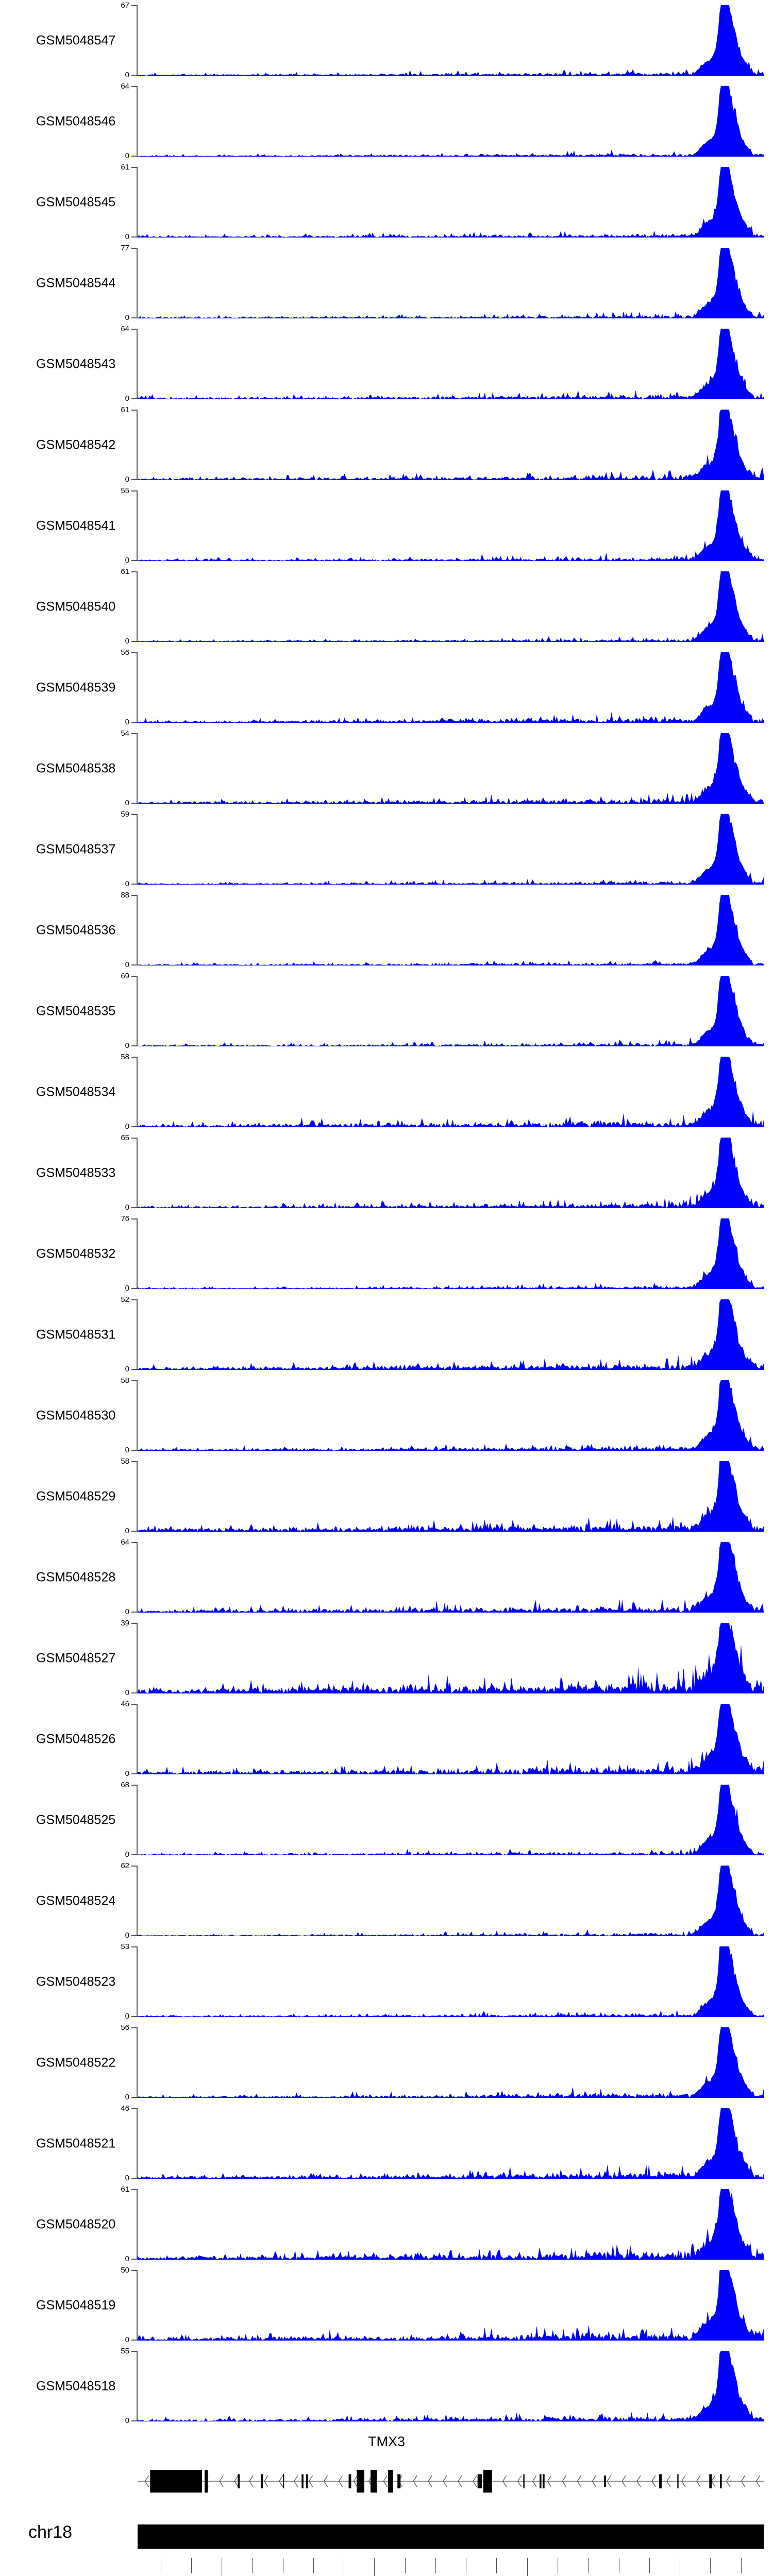  I want to click on y-axis-max-value: 55, so click(125, 490).